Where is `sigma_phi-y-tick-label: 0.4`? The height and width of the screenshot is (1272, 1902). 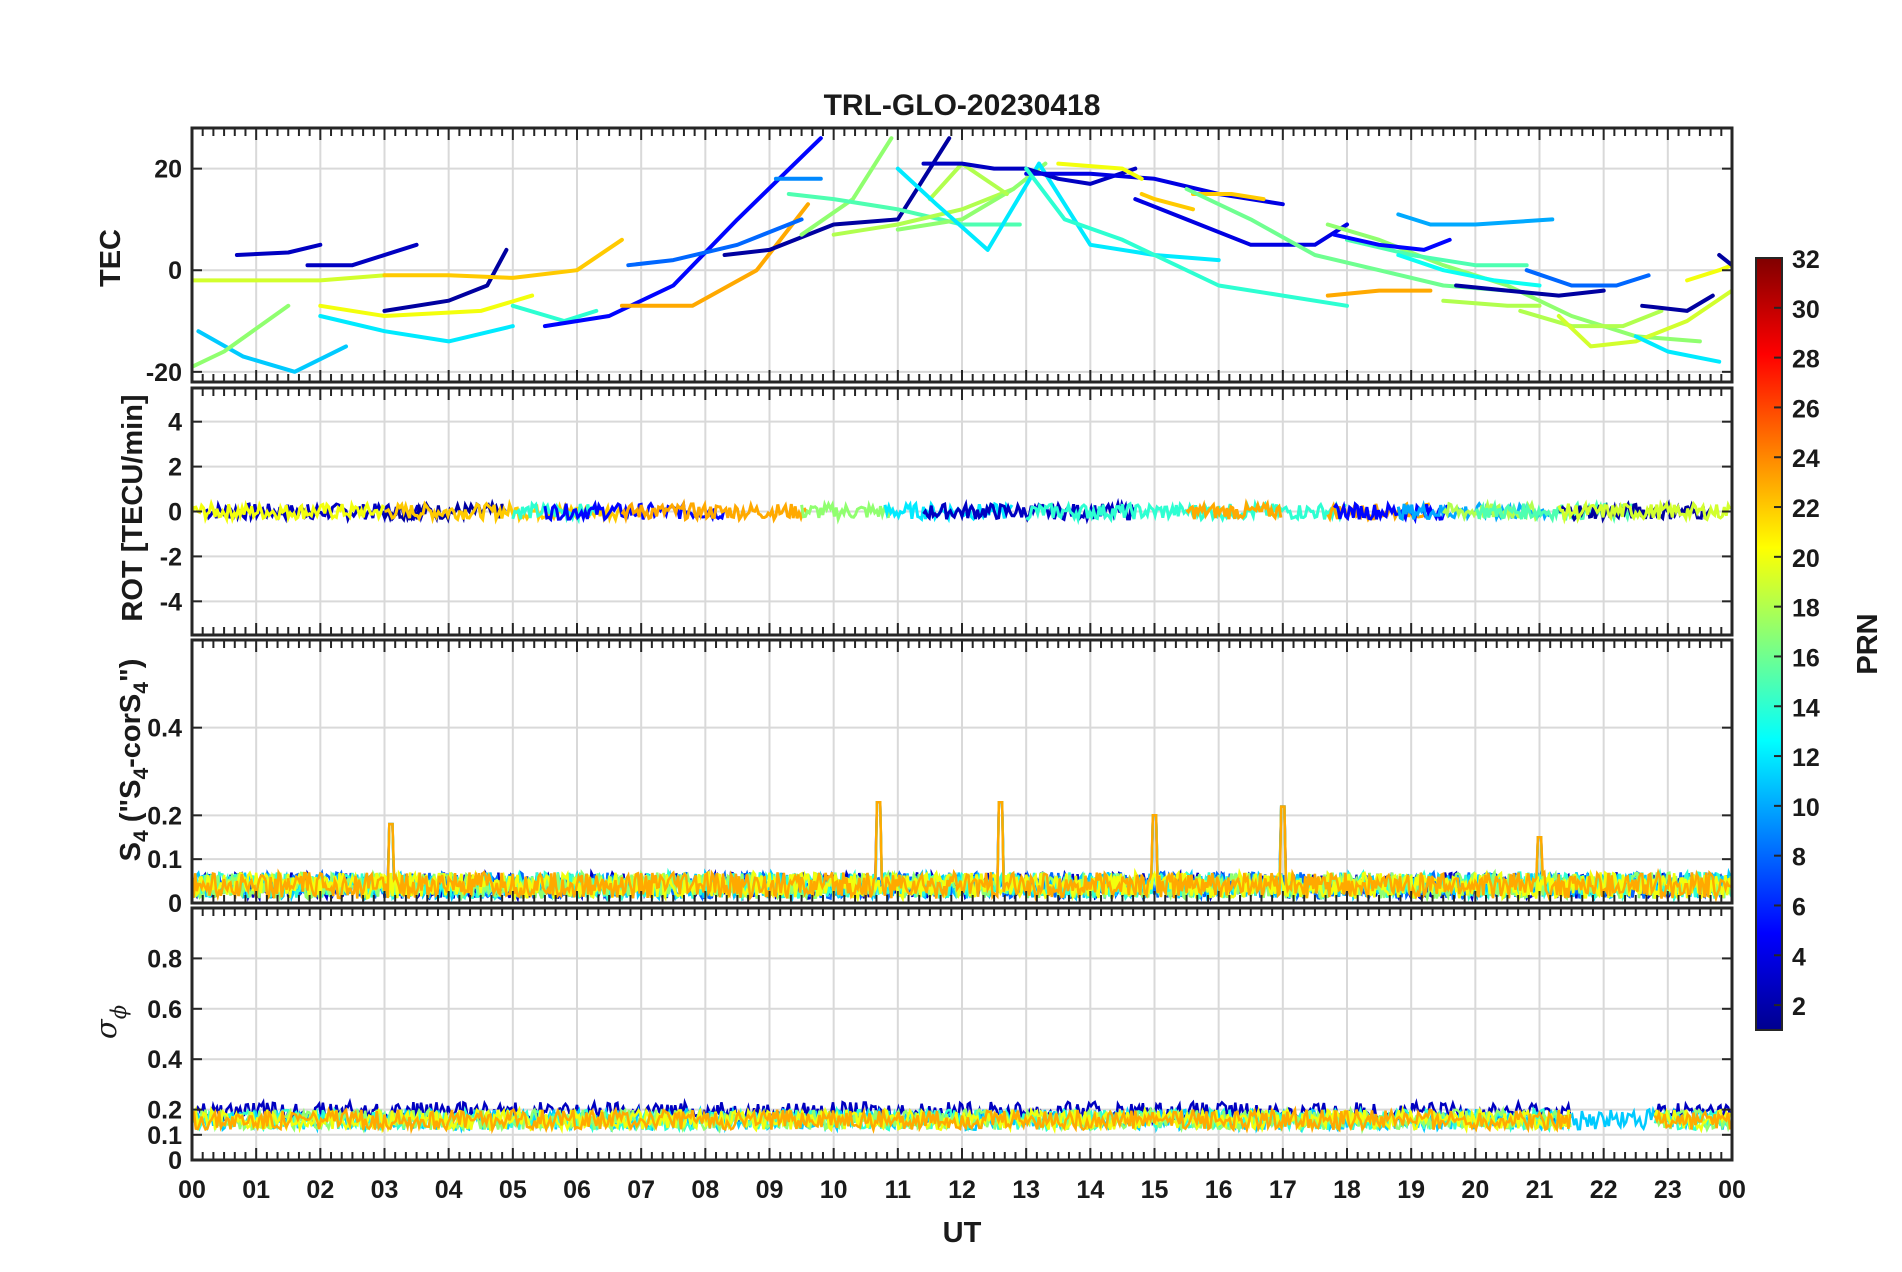
sigma_phi-y-tick-label: 0.4 is located at coordinates (164, 1060).